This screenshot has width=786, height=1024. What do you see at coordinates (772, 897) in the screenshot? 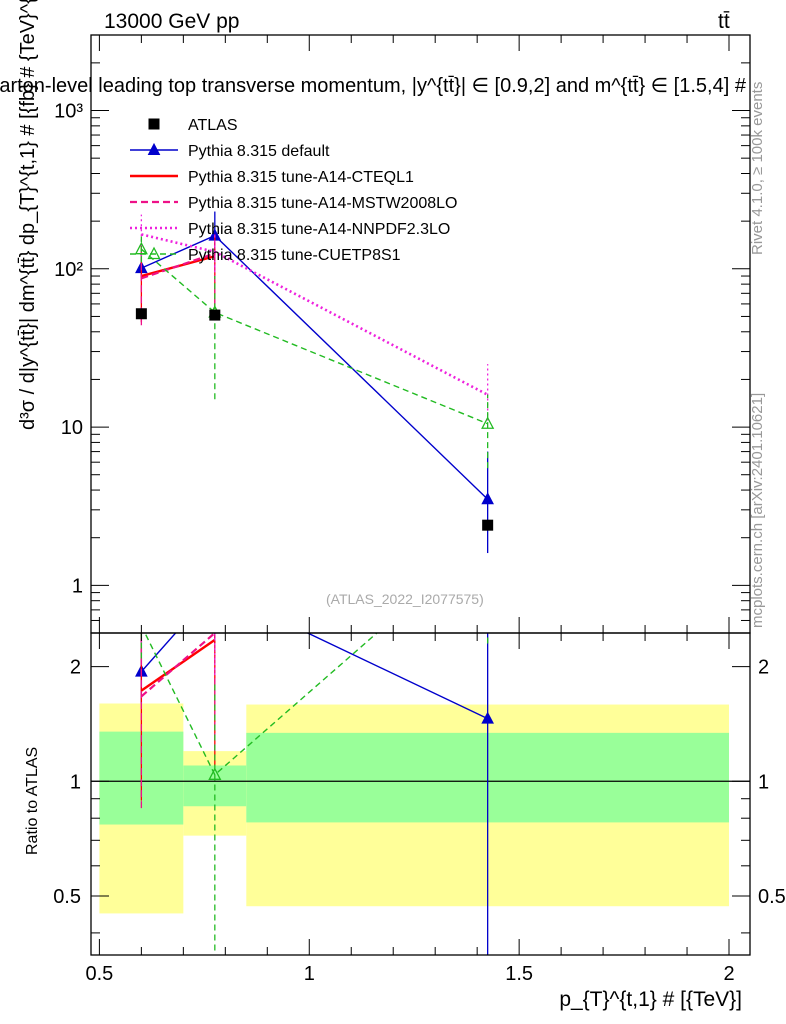
I see `ratio-y-tick-label-right: 0.5` at bounding box center [772, 897].